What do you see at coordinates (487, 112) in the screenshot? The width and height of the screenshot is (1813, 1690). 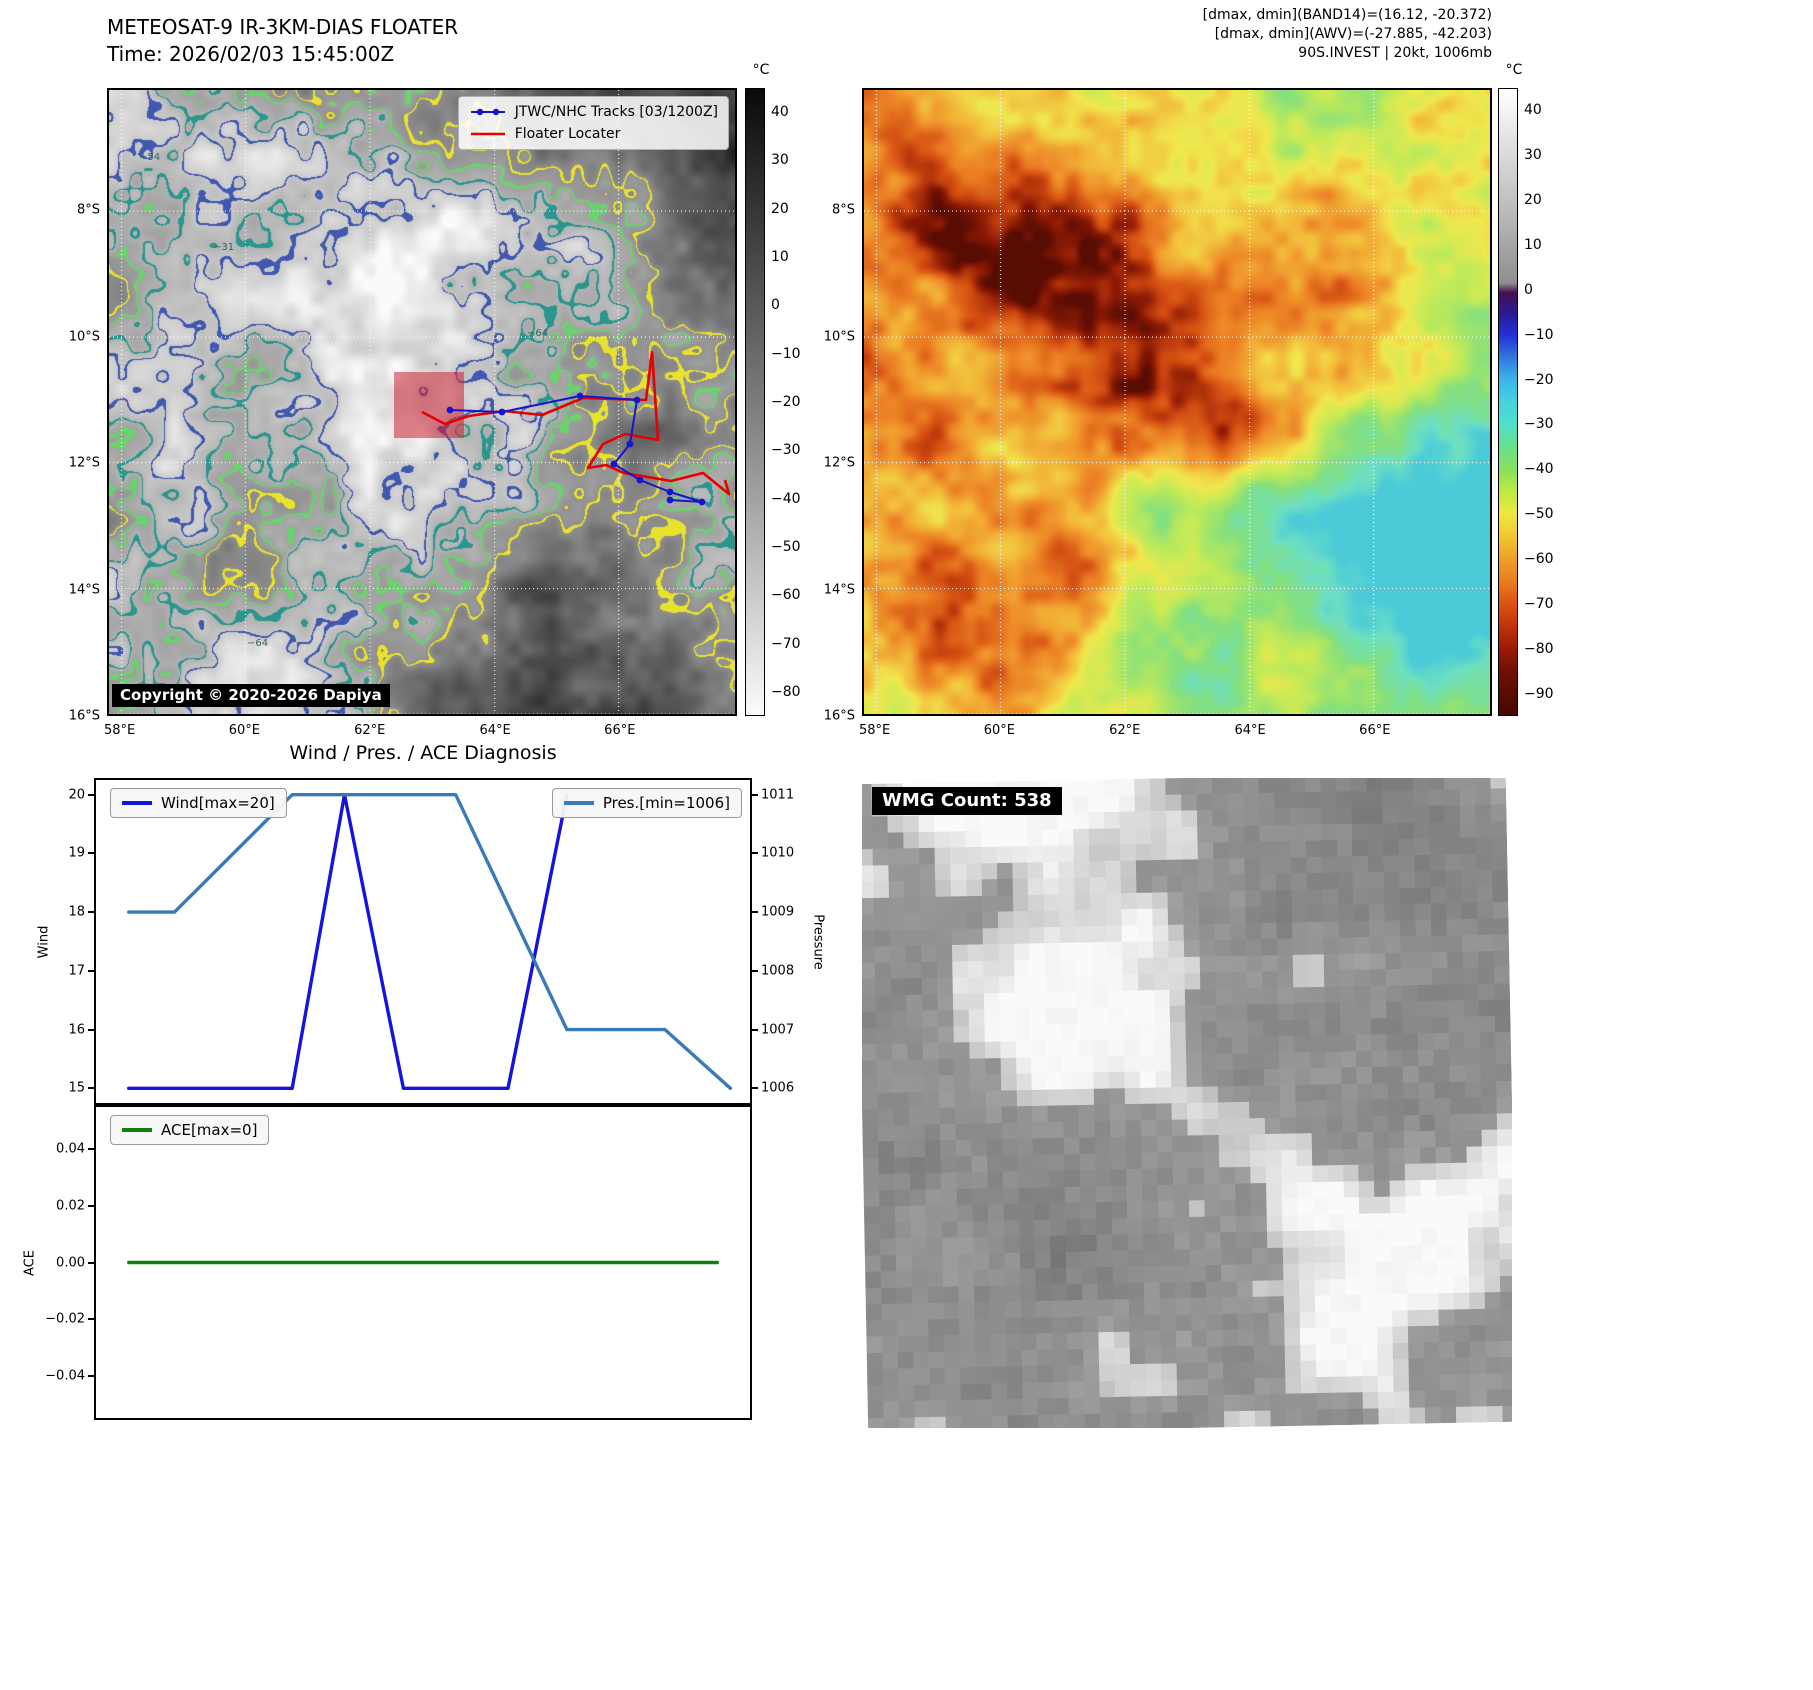 I see `jtwc-track-swatch-icon` at bounding box center [487, 112].